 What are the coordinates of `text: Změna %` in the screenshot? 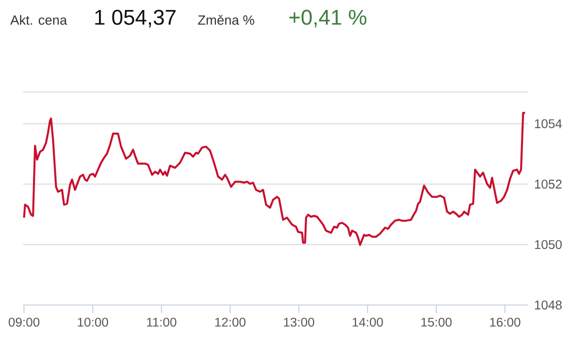 It's located at (226, 19).